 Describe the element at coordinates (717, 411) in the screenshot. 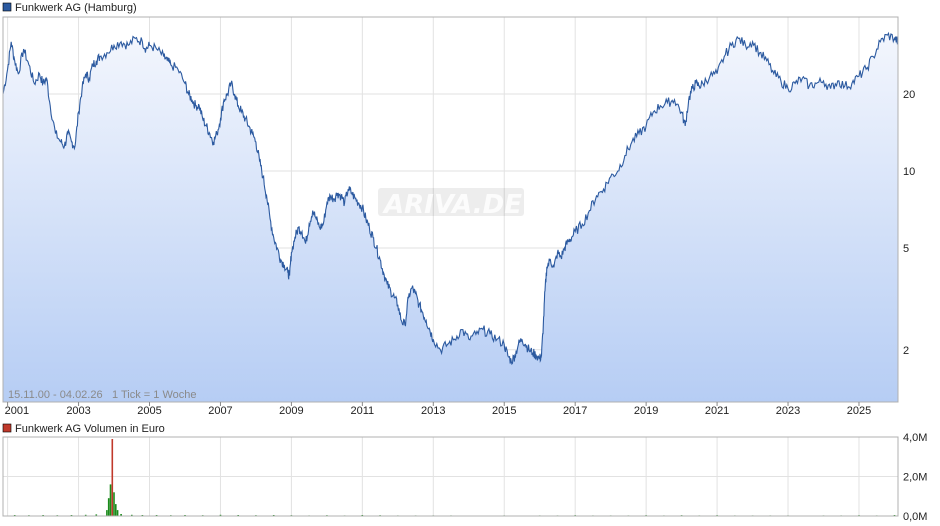

I see `price-x-tick-label: 2021` at that location.